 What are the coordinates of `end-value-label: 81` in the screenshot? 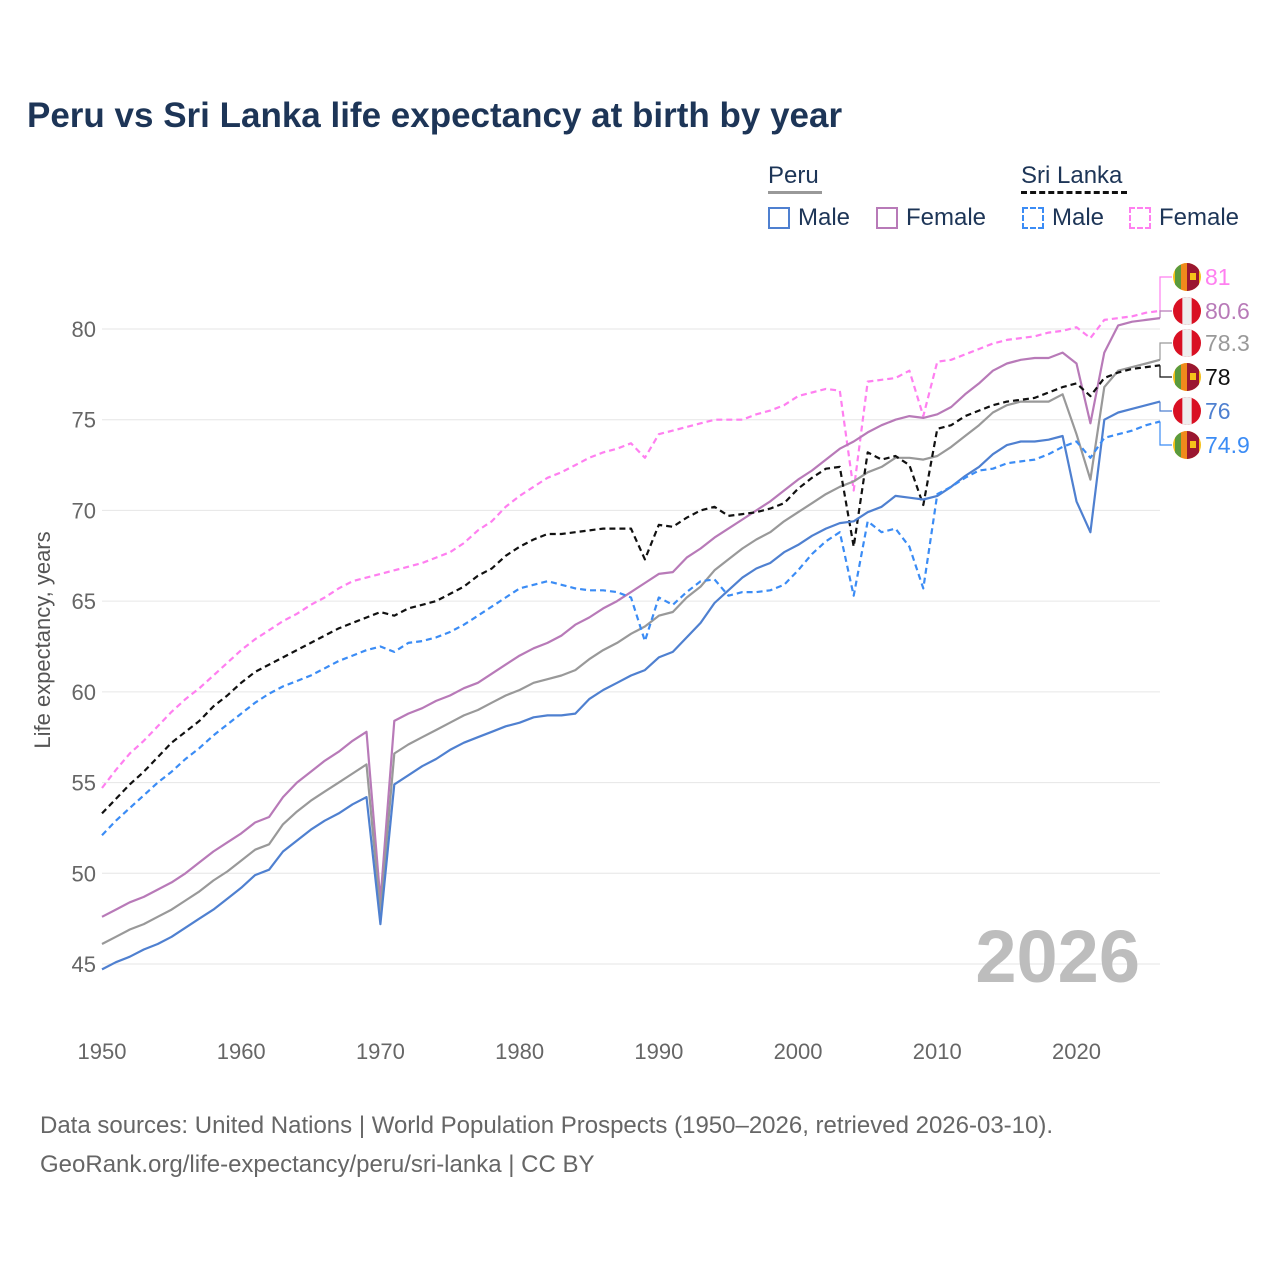 It's located at (1218, 277).